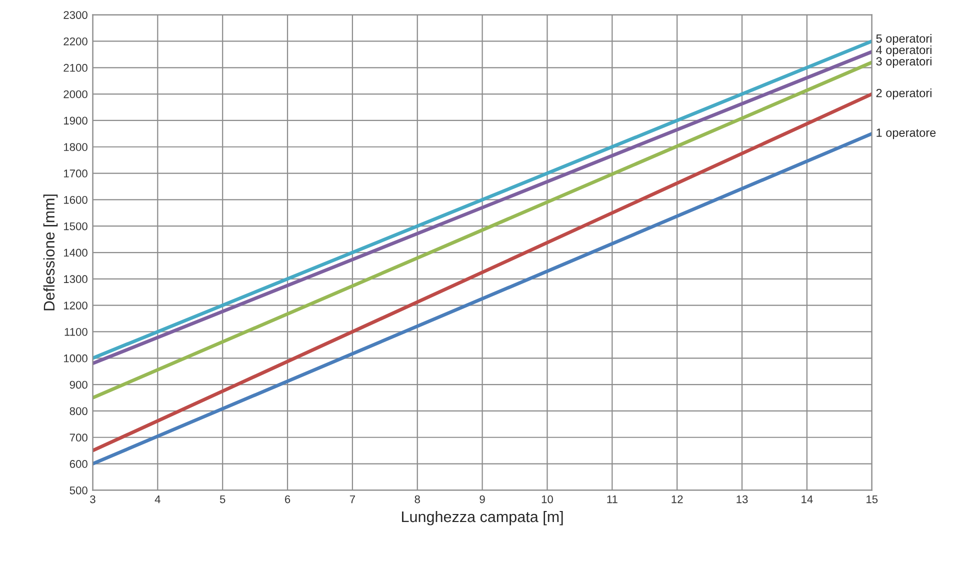 The image size is (956, 570). What do you see at coordinates (76, 332) in the screenshot?
I see `y-tick-label: 1100` at bounding box center [76, 332].